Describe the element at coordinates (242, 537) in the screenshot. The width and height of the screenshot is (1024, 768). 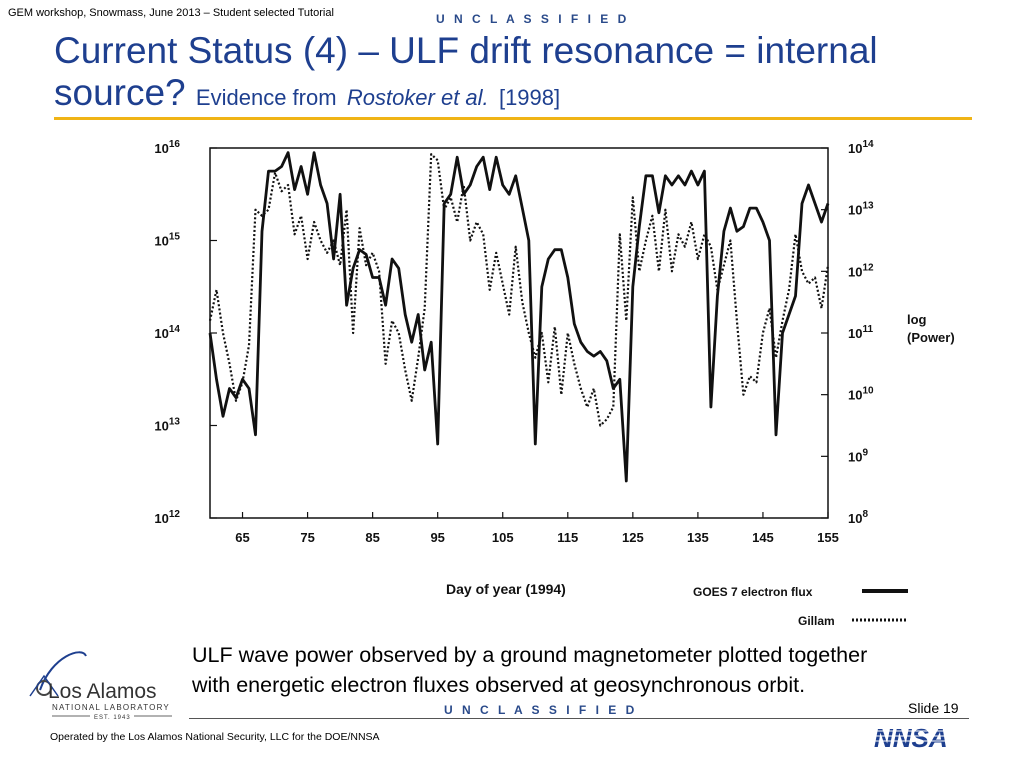
I see `x-tick-label: 65` at that location.